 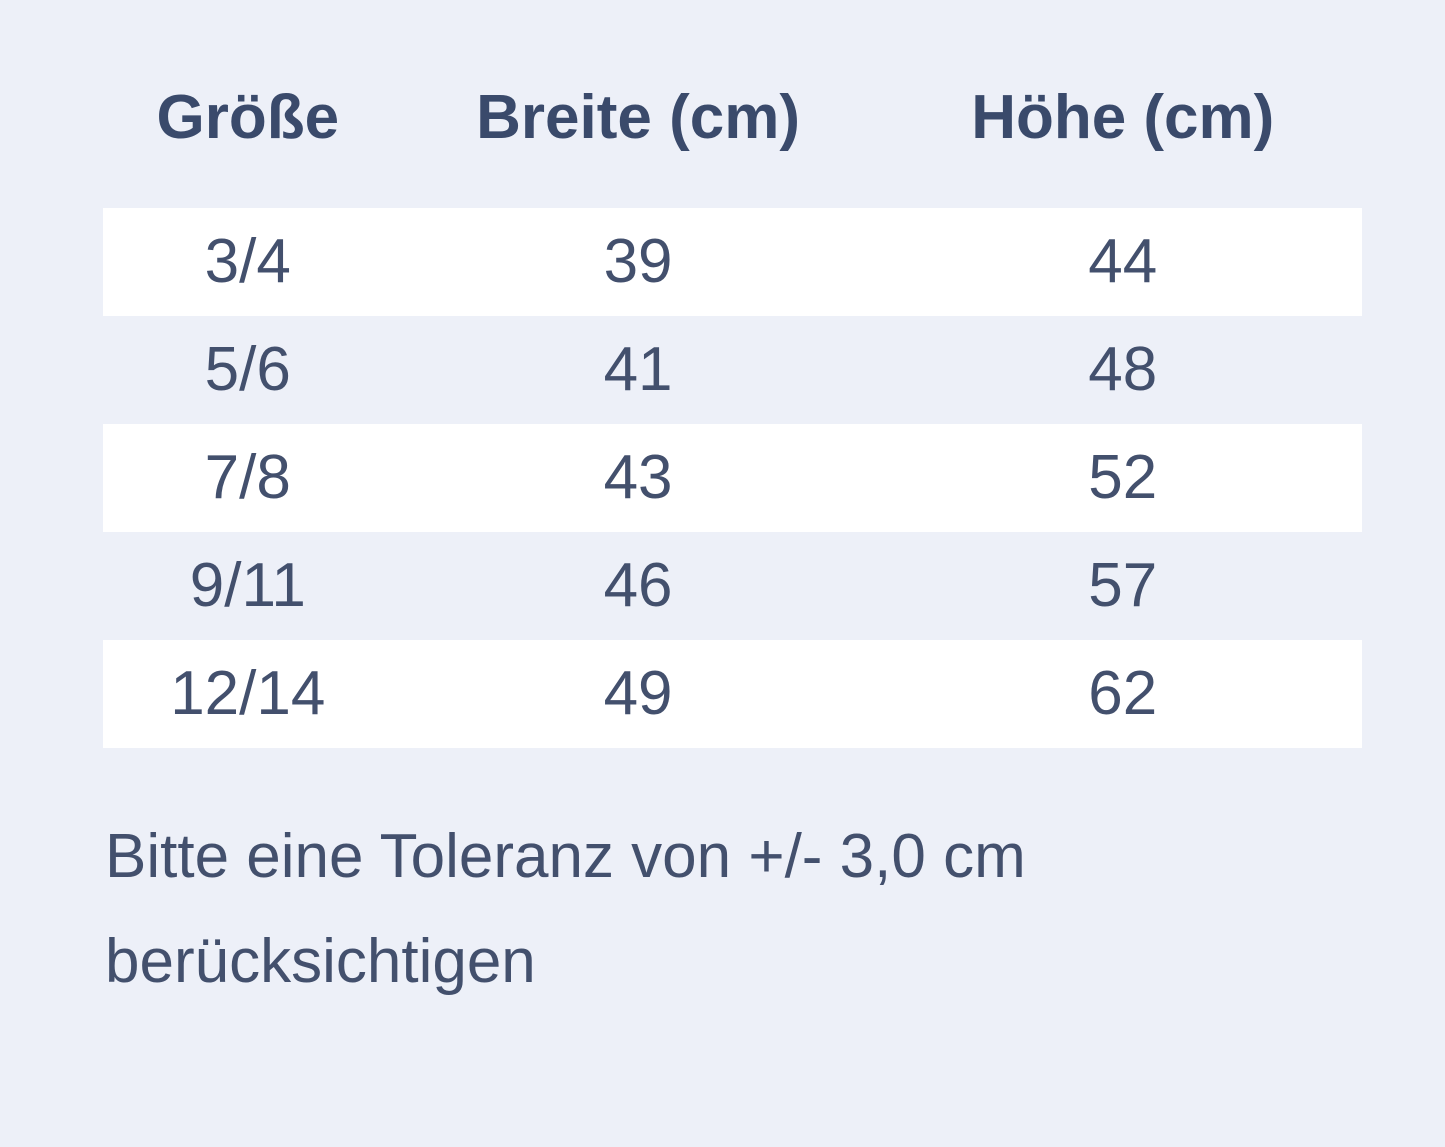 What do you see at coordinates (732, 370) in the screenshot?
I see `table-row: 5/6 41 48` at bounding box center [732, 370].